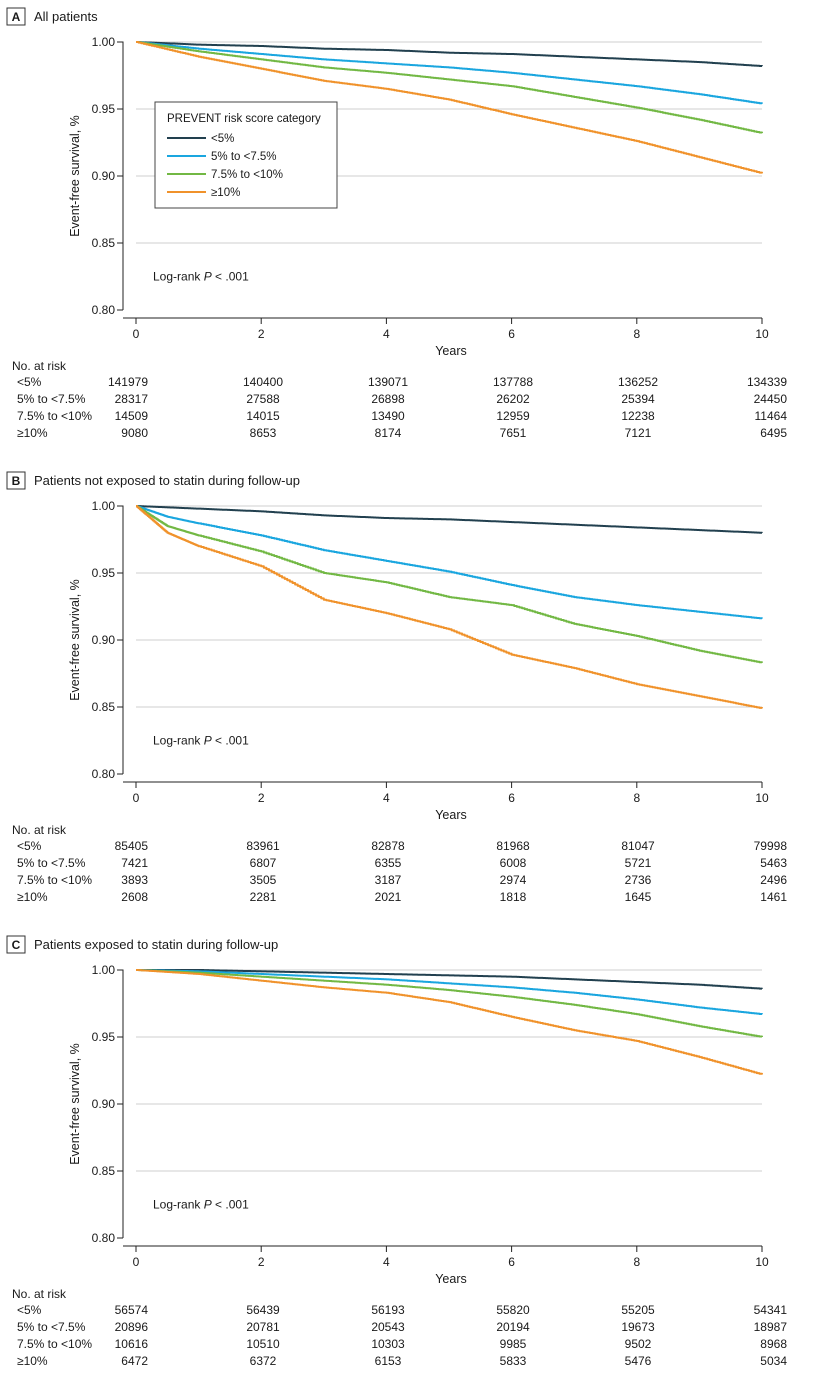 The image size is (825, 1383). I want to click on at-risk-value: 7651, so click(513, 433).